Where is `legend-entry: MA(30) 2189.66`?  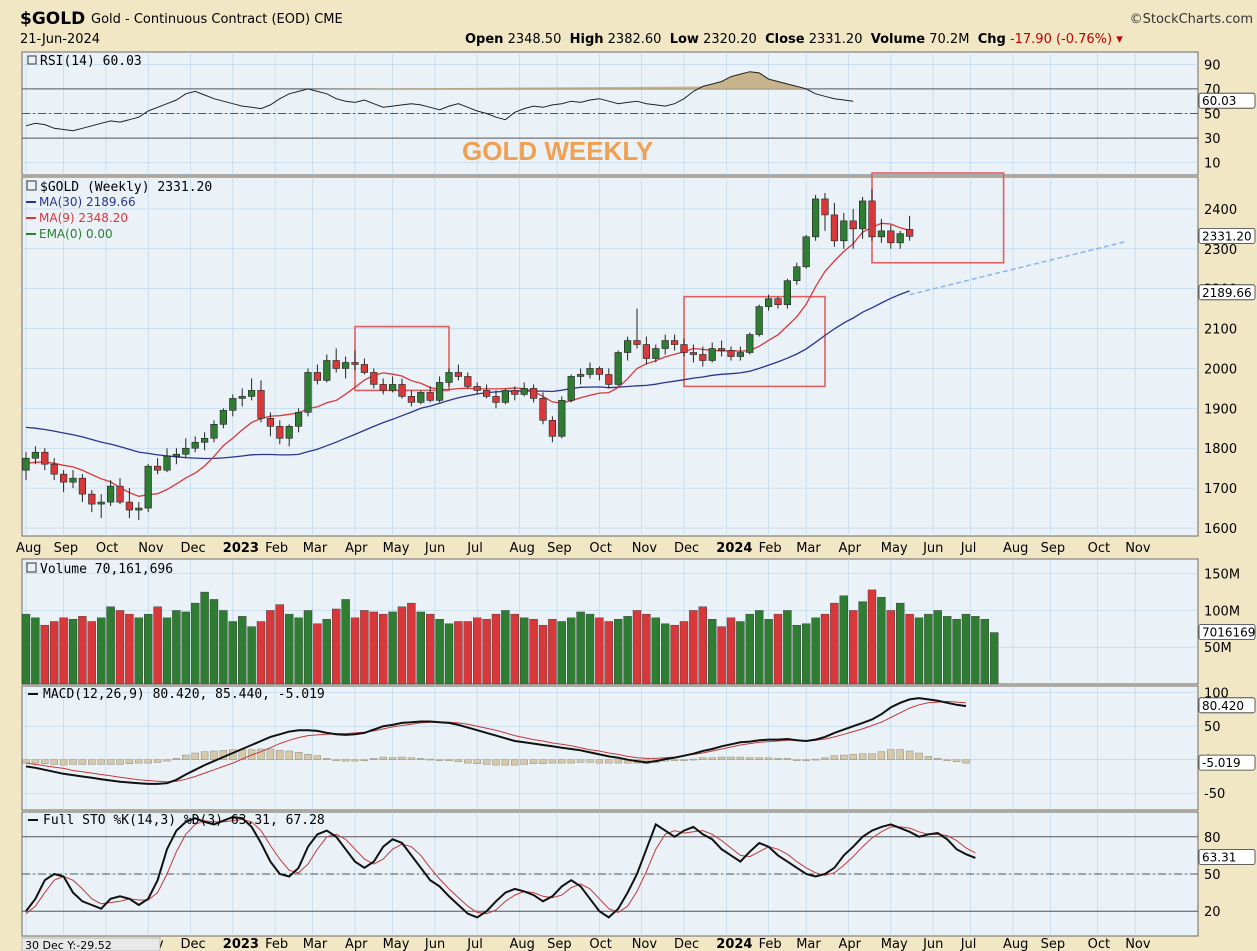
legend-entry: MA(30) 2189.66 is located at coordinates (87, 202).